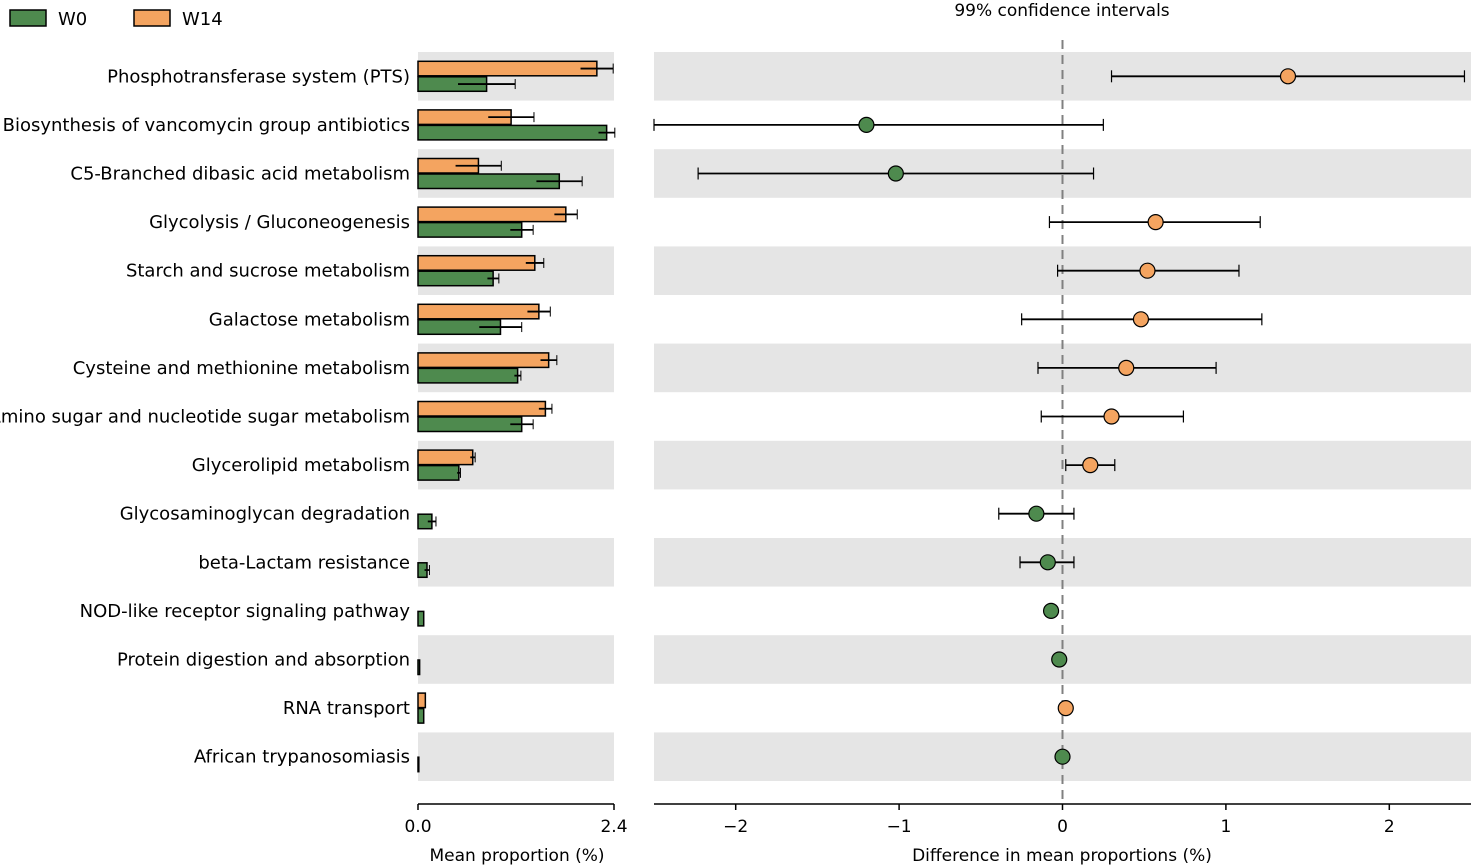  I want to click on category-label: Starch and sucrose metabolism, so click(268, 271).